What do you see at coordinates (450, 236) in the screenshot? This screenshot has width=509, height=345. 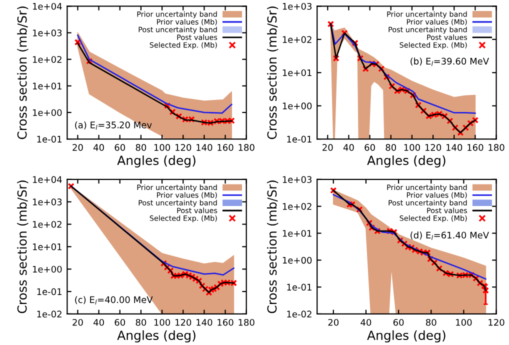 I see `annotation: (d) E$_{l}$=61.40 MeV` at bounding box center [450, 236].